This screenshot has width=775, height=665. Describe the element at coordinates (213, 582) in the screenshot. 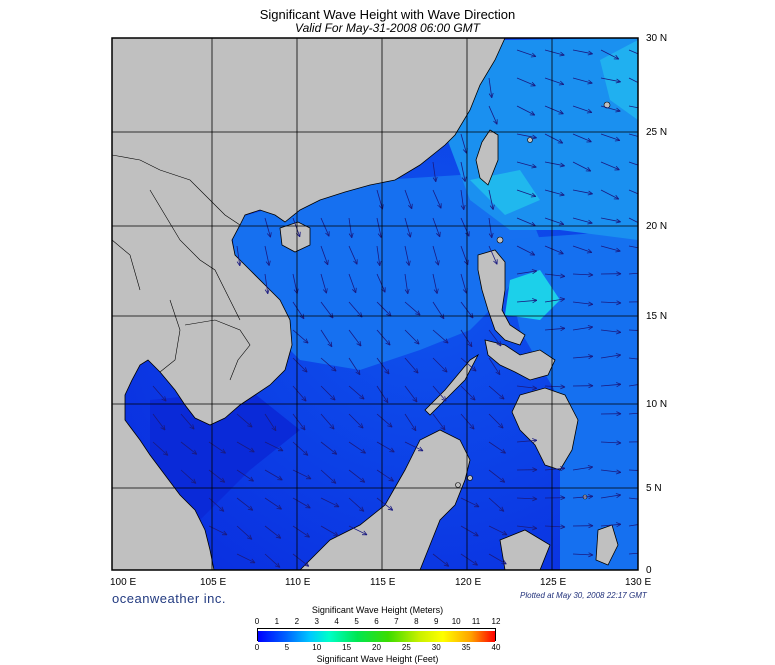

I see `longitude-label: 105 E` at that location.